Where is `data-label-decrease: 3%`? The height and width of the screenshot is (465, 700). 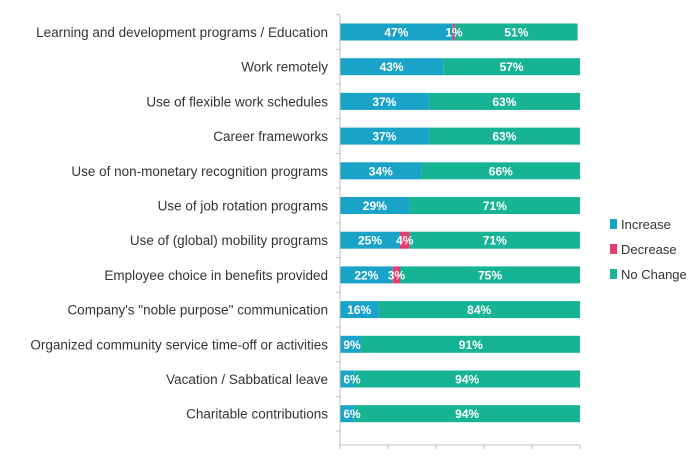
data-label-decrease: 3% is located at coordinates (397, 275).